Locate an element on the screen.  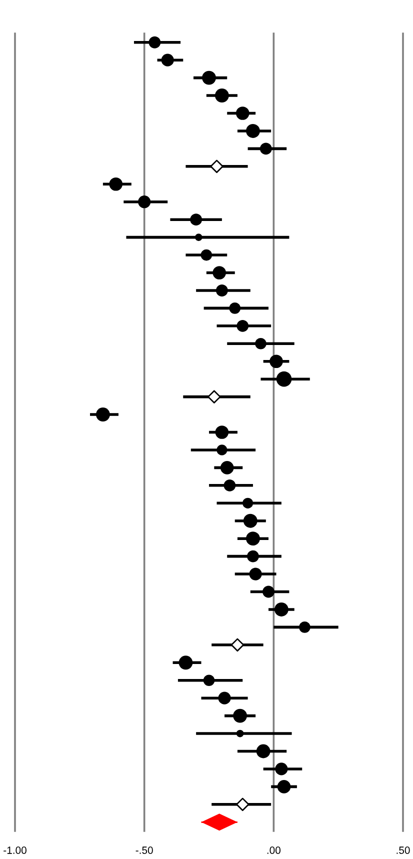
x-tick-label: .00 is located at coordinates (273, 850).